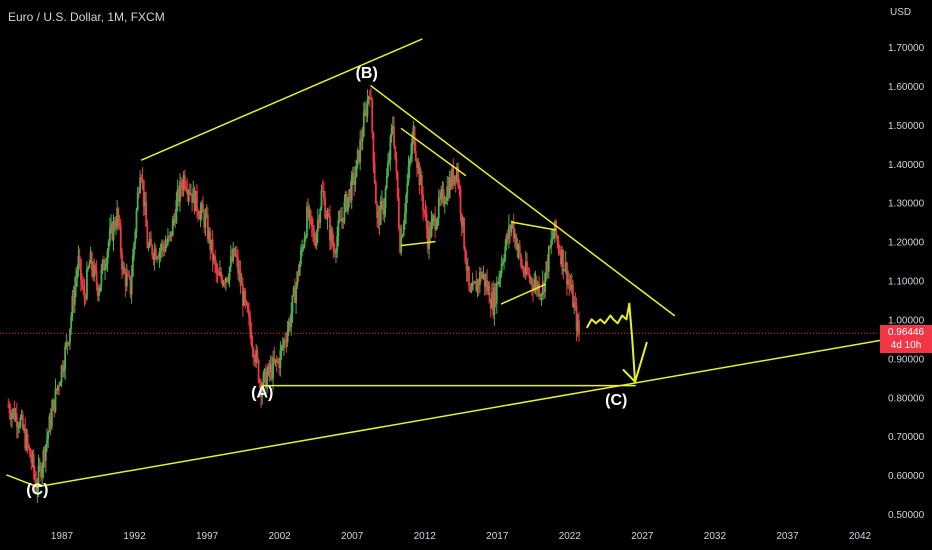 The image size is (932, 550). Describe the element at coordinates (608, 315) in the screenshot. I see `projection-squiggle` at that location.